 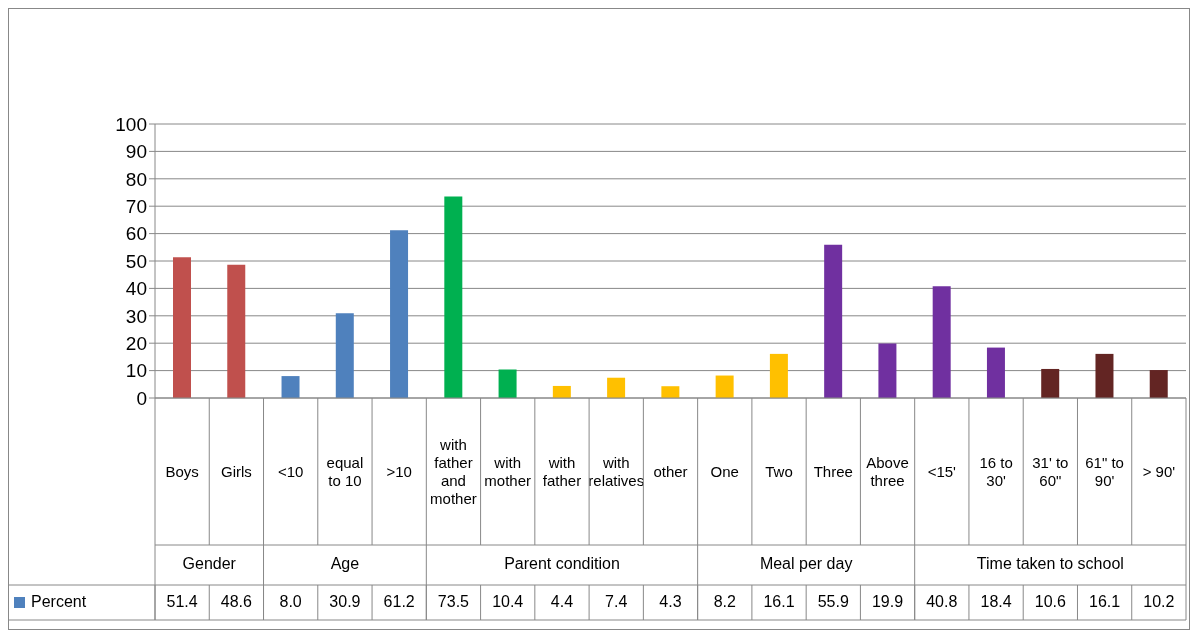 I want to click on data-label: 40.8, so click(x=942, y=602).